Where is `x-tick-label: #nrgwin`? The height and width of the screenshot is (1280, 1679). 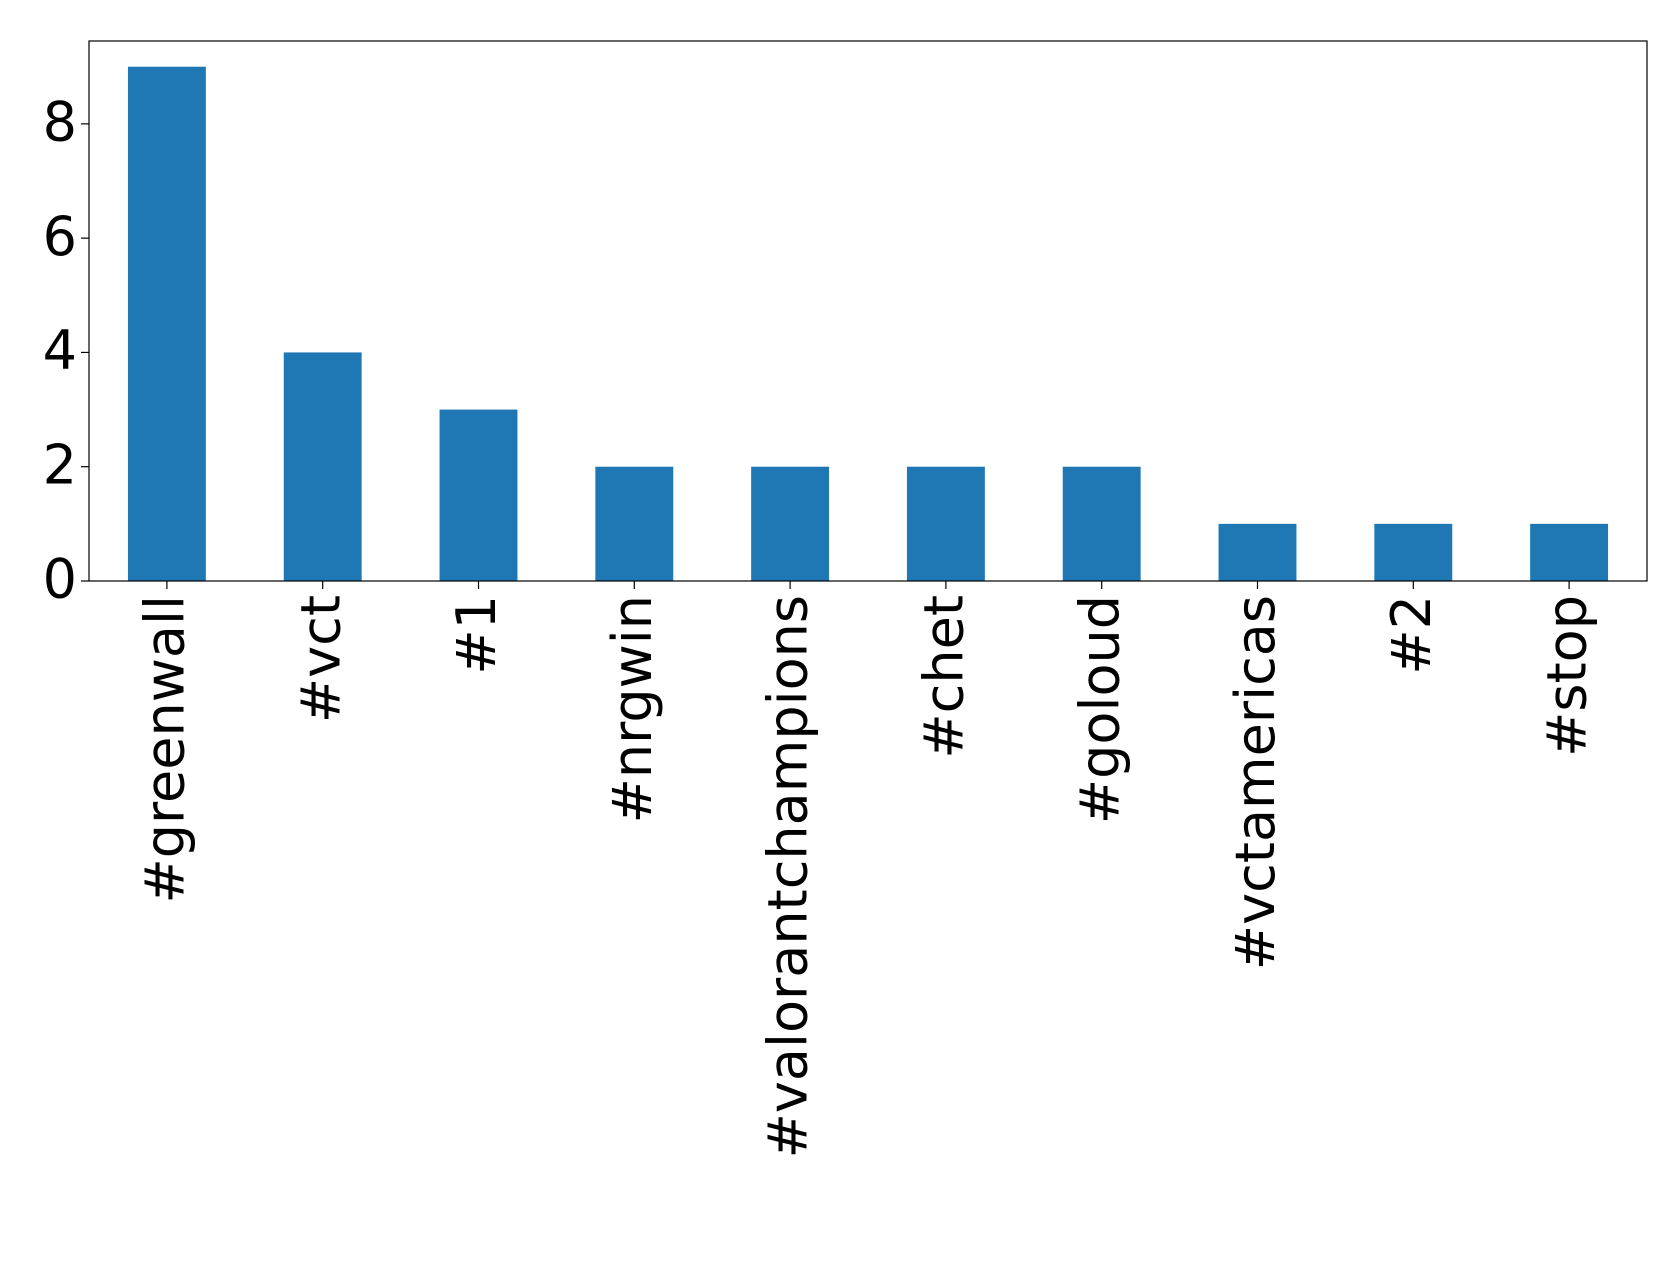
x-tick-label: #nrgwin is located at coordinates (632, 709).